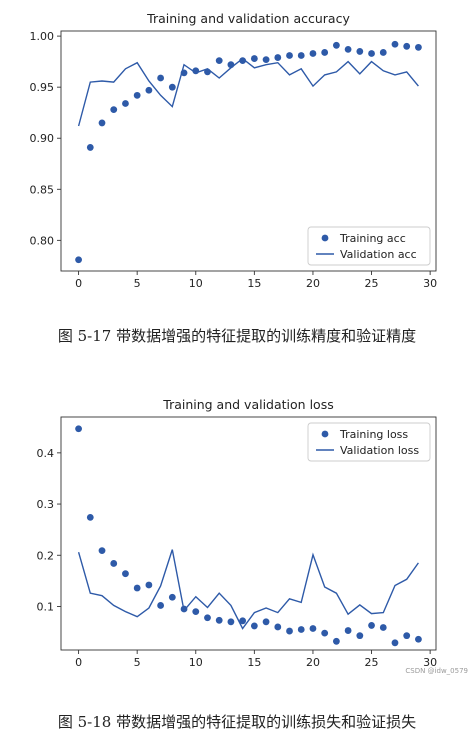  Describe the element at coordinates (46, 453) in the screenshot. I see `y-tick-label: 0.4` at that location.